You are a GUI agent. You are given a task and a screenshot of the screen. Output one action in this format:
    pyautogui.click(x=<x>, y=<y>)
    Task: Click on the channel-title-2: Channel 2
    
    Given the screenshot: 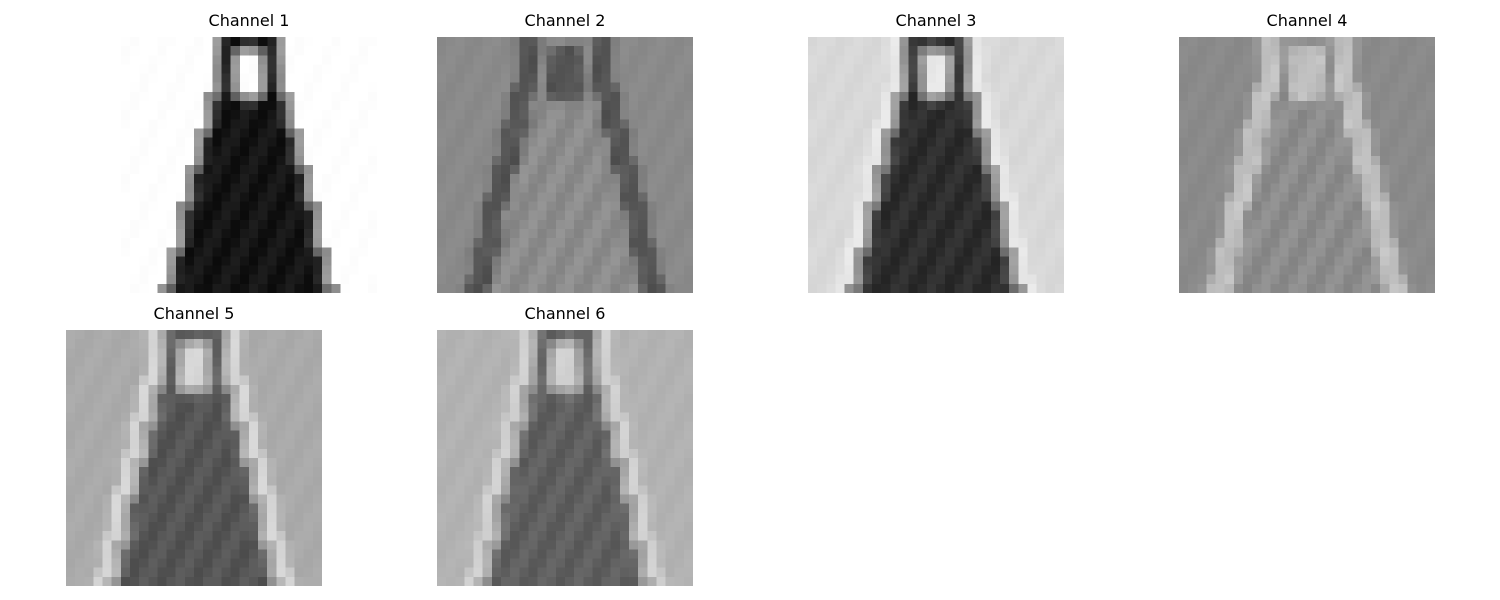 What is the action you would take?
    pyautogui.click(x=565, y=20)
    